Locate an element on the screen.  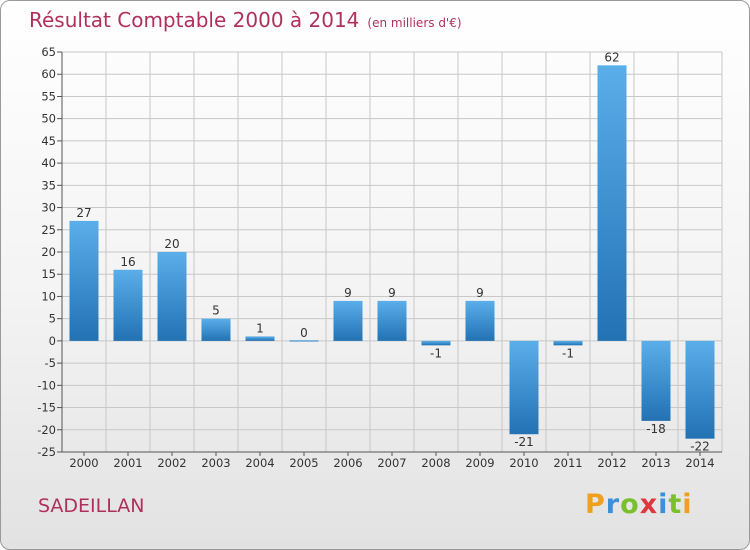
data-label-2004: 1 is located at coordinates (260, 328).